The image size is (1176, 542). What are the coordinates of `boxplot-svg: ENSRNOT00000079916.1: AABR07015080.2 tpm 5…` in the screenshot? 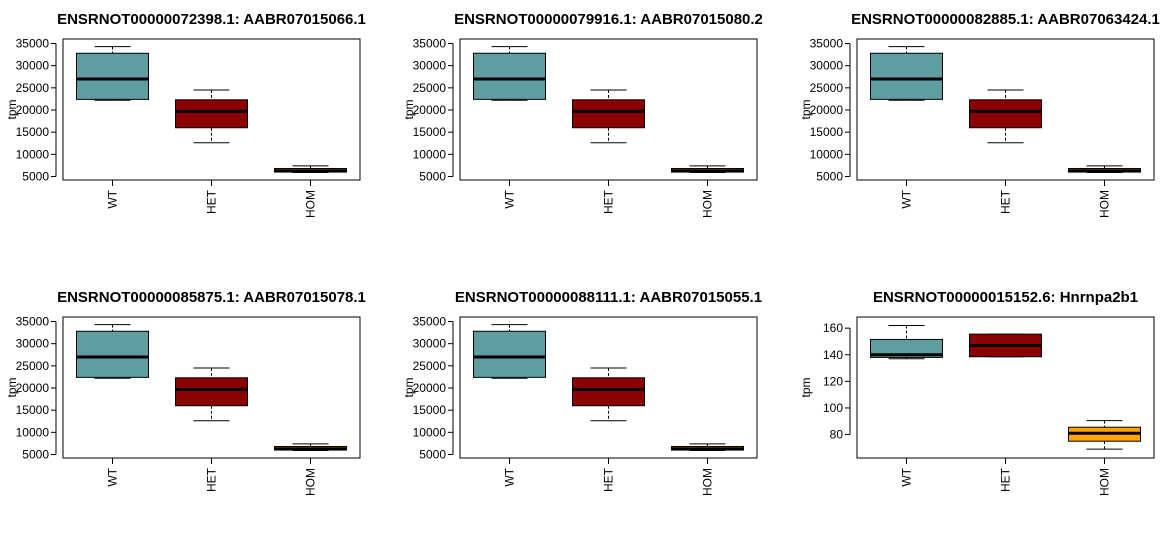 It's located at (582, 114).